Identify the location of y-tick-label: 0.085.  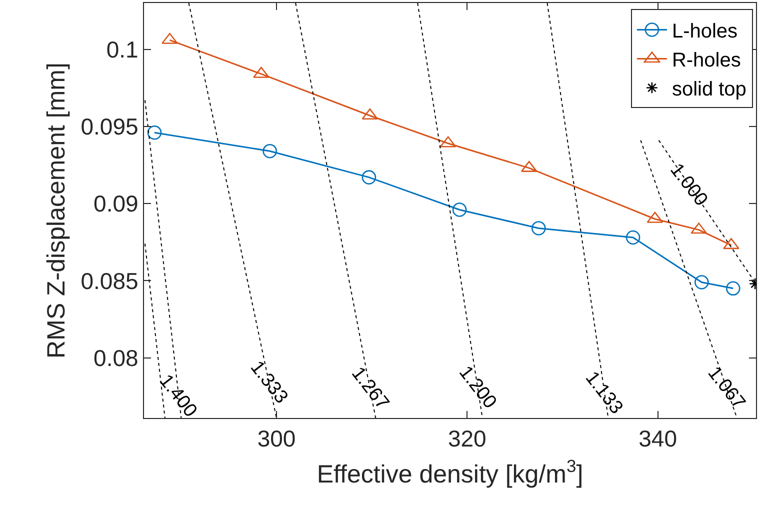
(109, 281).